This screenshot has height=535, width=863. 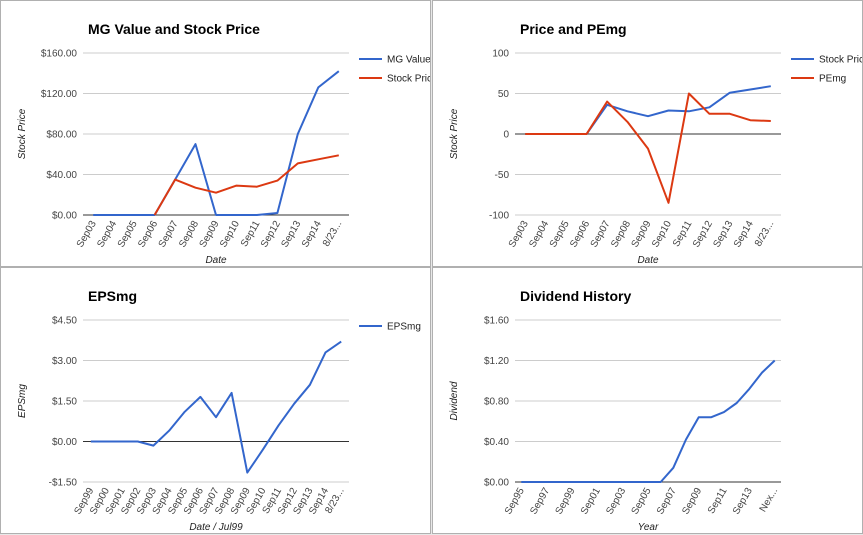 What do you see at coordinates (61, 135) in the screenshot?
I see `y-tick-label: $80.00` at bounding box center [61, 135].